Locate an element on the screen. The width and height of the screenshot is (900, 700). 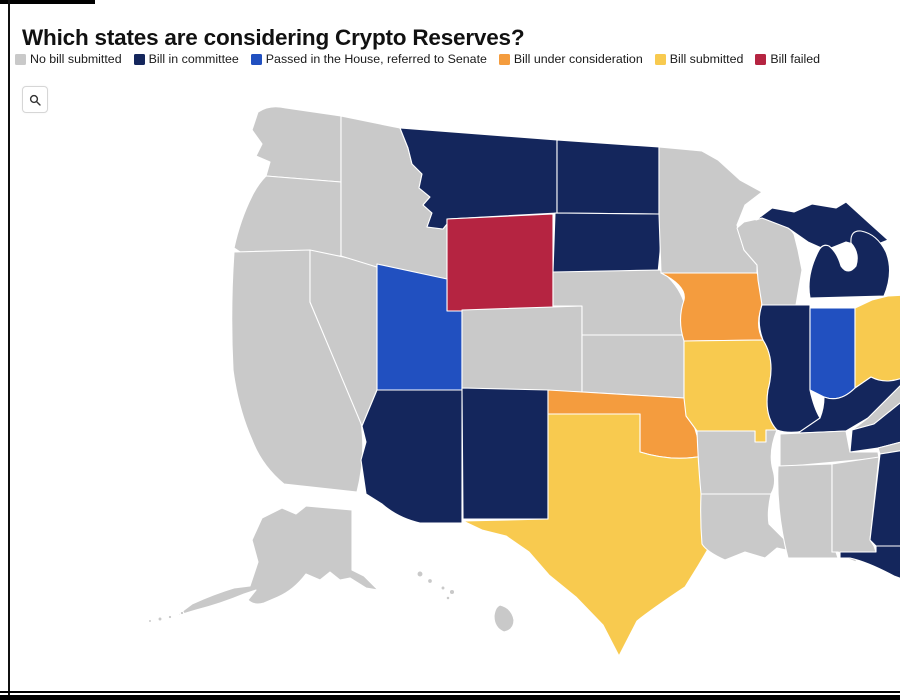
legend-item-committee: Bill in committee is located at coordinates (186, 59).